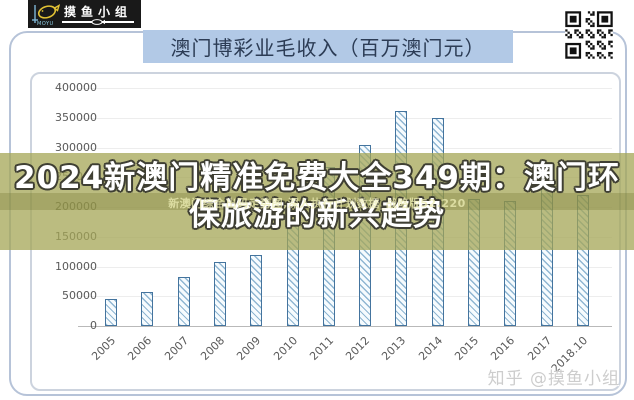  Describe the element at coordinates (79, 296) in the screenshot. I see `y-tick-label: 50000` at that location.